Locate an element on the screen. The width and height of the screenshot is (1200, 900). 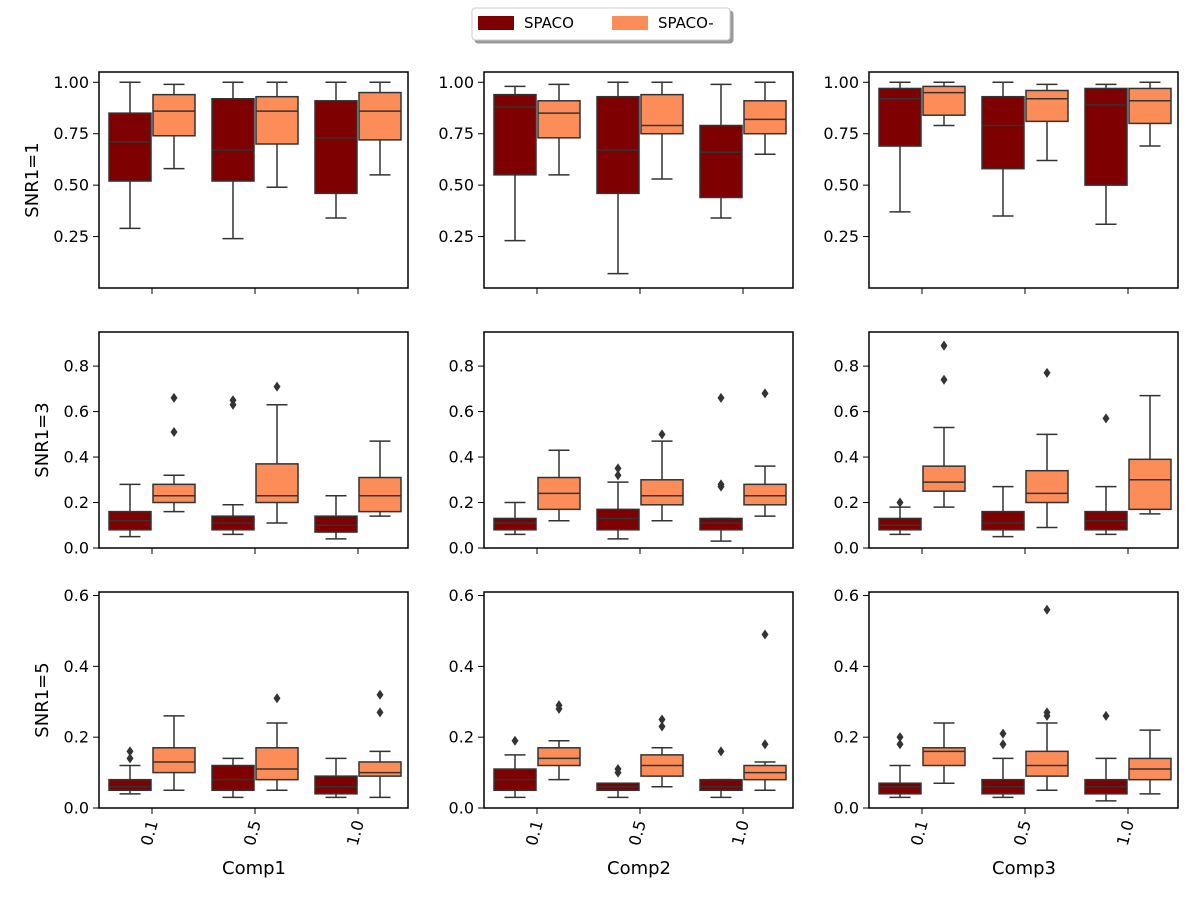
row-label-snr3: SNR1=3 is located at coordinates (42, 439).